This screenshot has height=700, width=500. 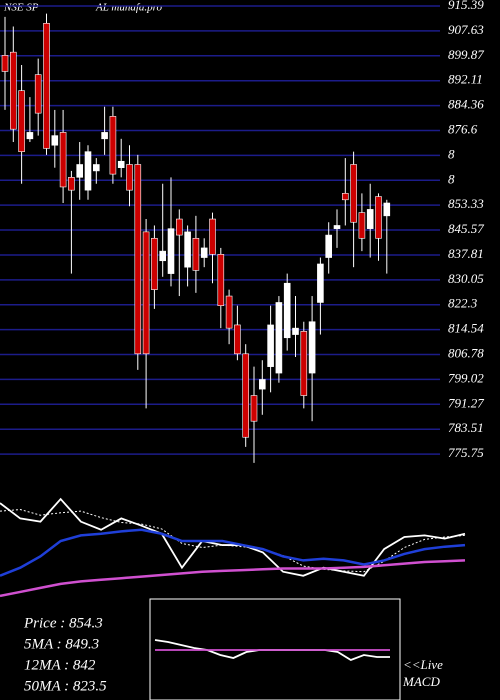 What do you see at coordinates (466, 228) in the screenshot?
I see `y-tick-label: 845.57` at bounding box center [466, 228].